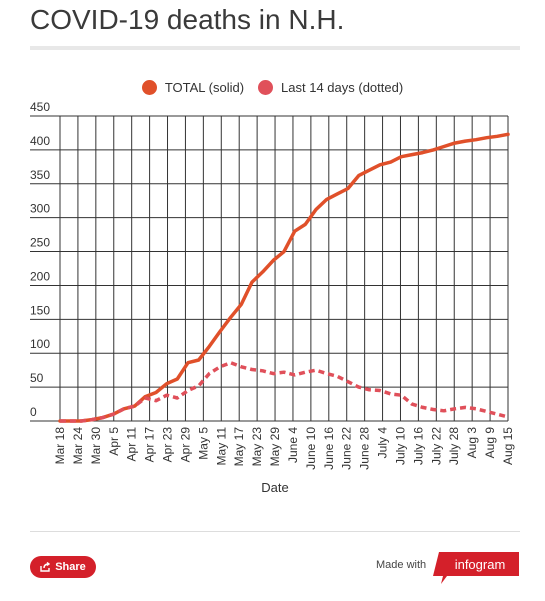  Describe the element at coordinates (342, 87) in the screenshot. I see `legend-label-recent: Last 14 days (dotted)` at that location.